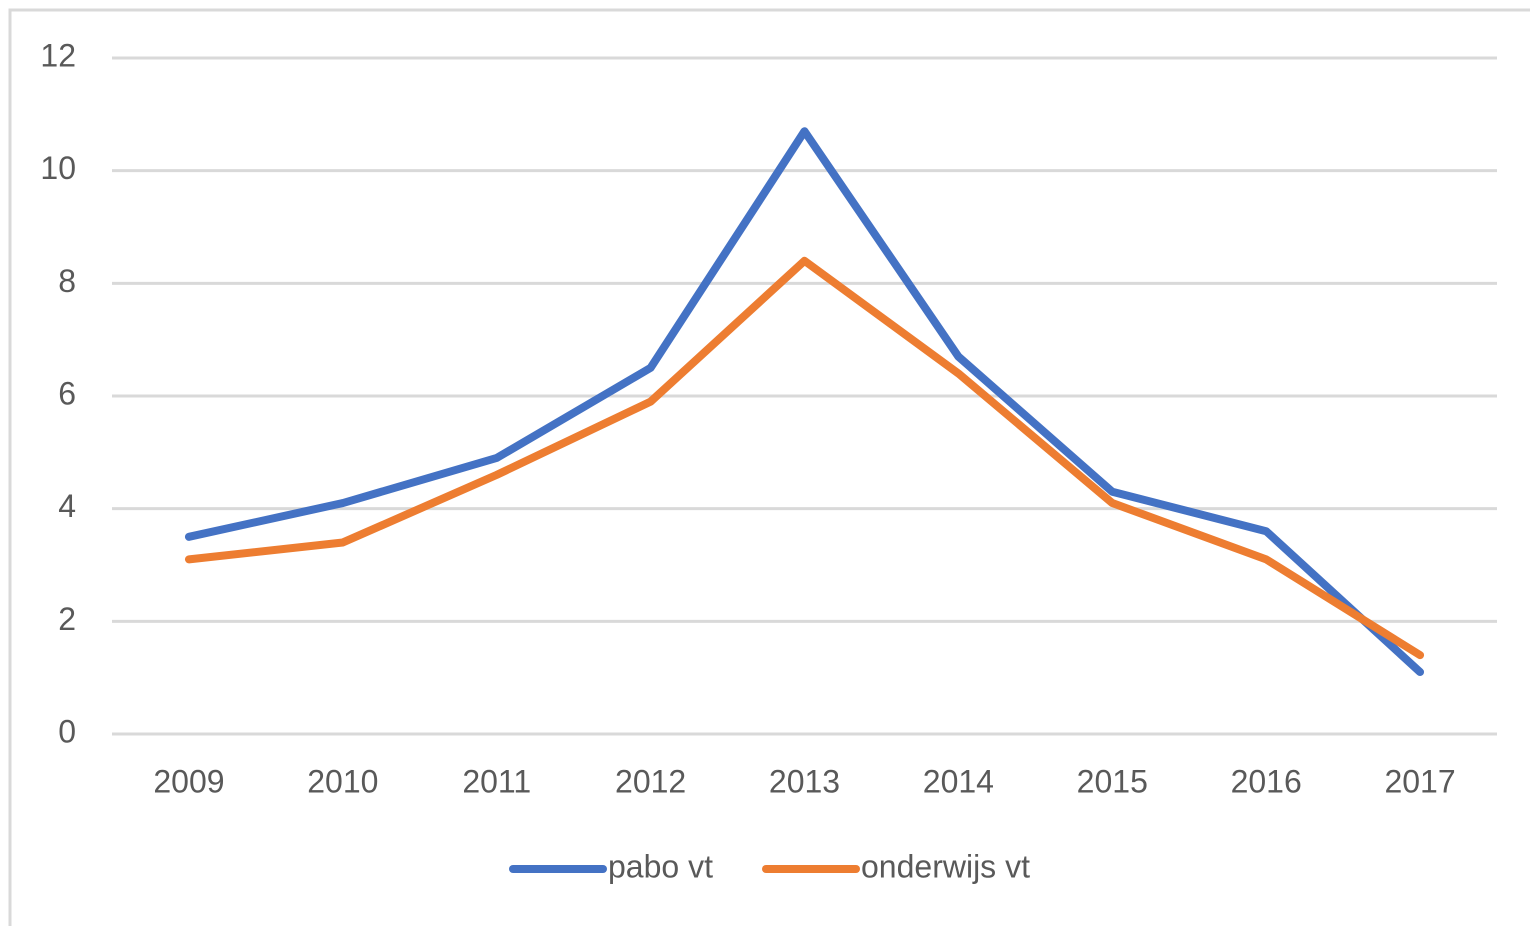 The image size is (1530, 926). Describe the element at coordinates (1419, 781) in the screenshot. I see `x-tick-label: 2017` at that location.